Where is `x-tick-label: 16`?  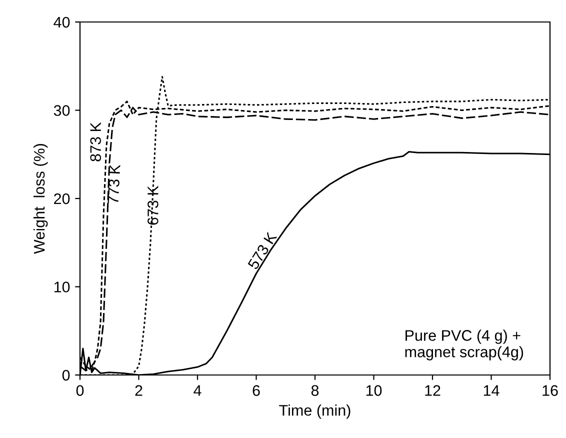 x-tick-label: 16 is located at coordinates (550, 390).